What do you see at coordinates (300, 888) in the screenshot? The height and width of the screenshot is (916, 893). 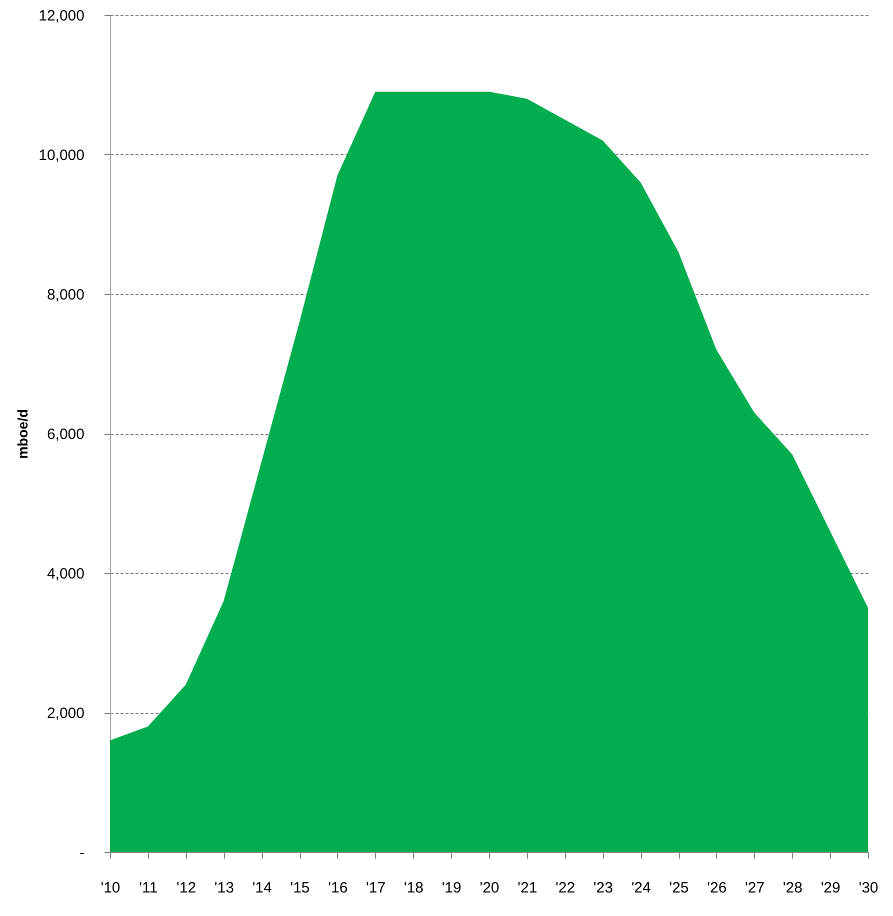 I see `x-tick-label: '15` at bounding box center [300, 888].